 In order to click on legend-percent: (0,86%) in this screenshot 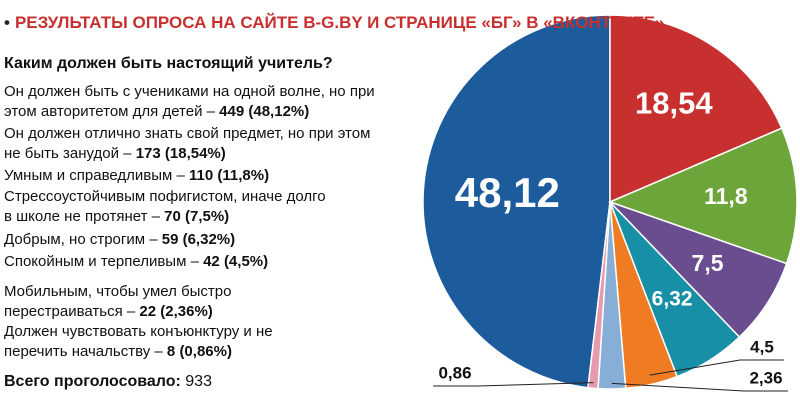, I will do `click(205, 351)`.